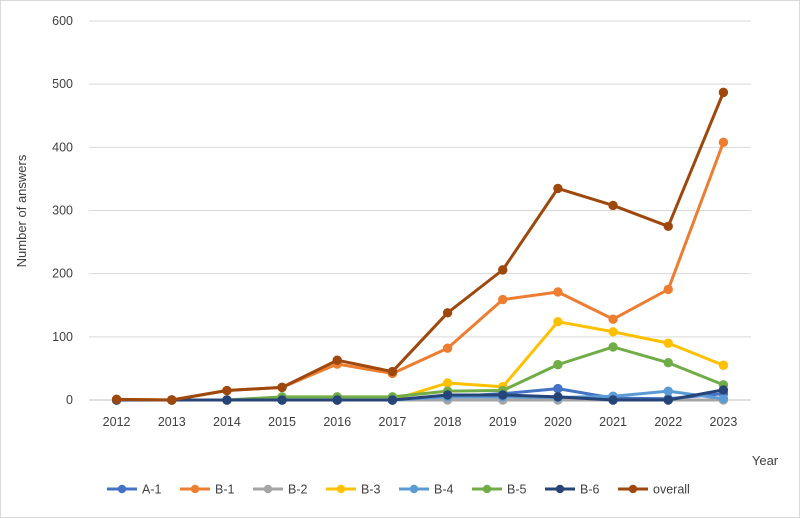  I want to click on x-tick-label: 2016, so click(337, 422).